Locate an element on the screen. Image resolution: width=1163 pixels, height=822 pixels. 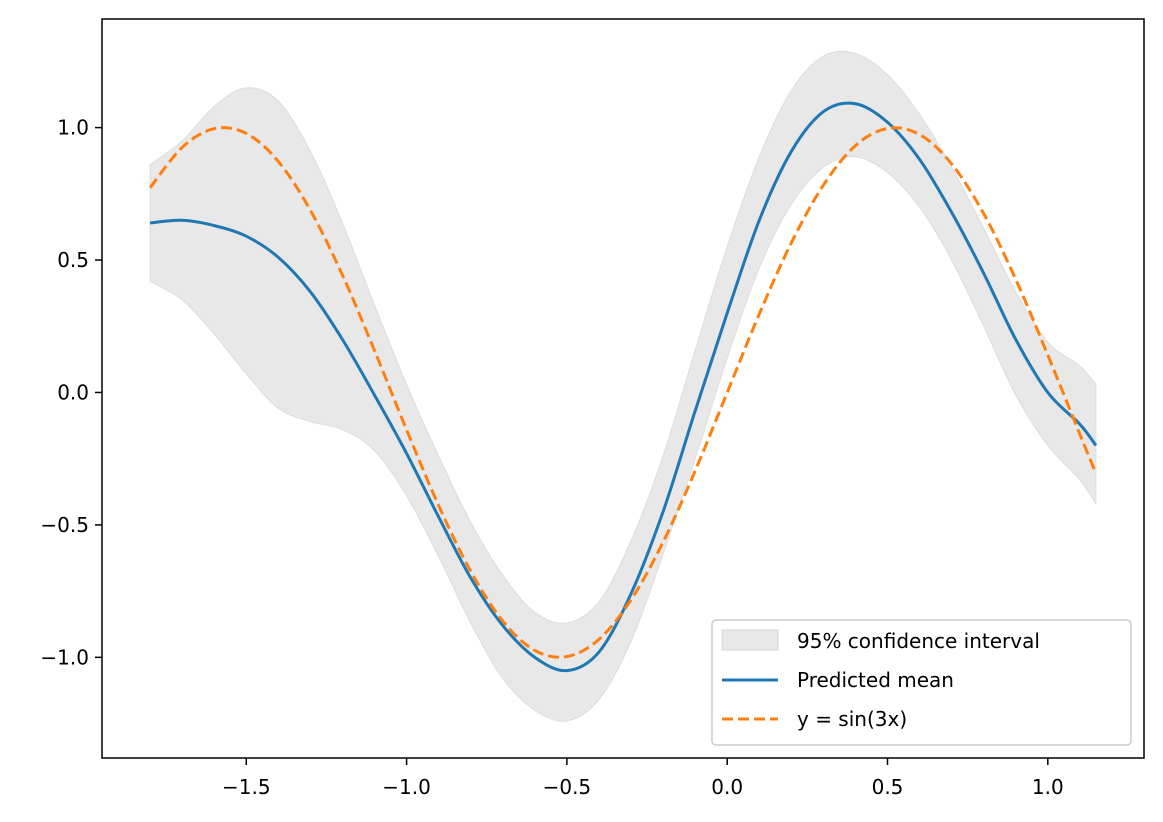
legend-label-confidence-interval: 95% confidence interval is located at coordinates (918, 641).